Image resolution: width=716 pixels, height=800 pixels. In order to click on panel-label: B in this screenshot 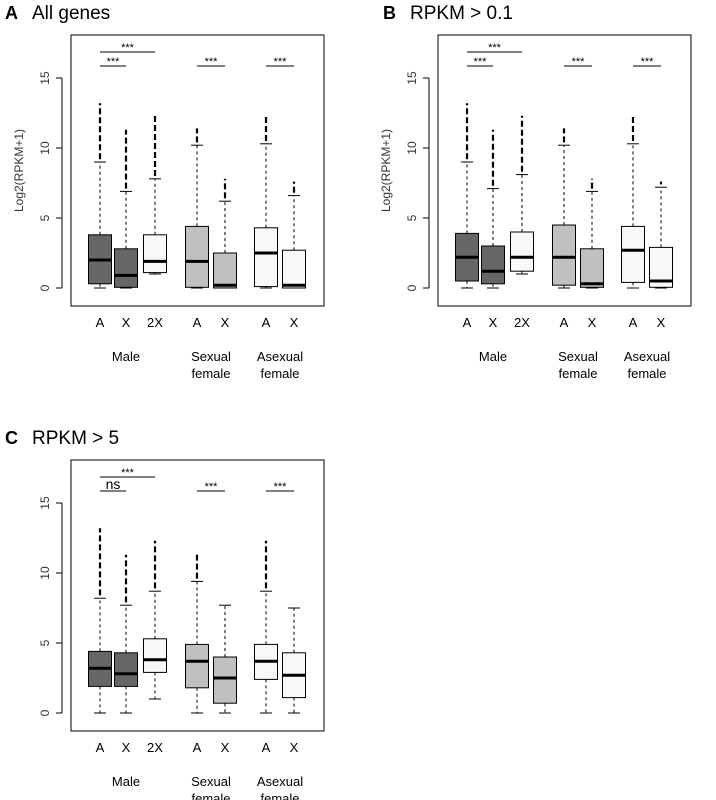, I will do `click(389, 13)`.